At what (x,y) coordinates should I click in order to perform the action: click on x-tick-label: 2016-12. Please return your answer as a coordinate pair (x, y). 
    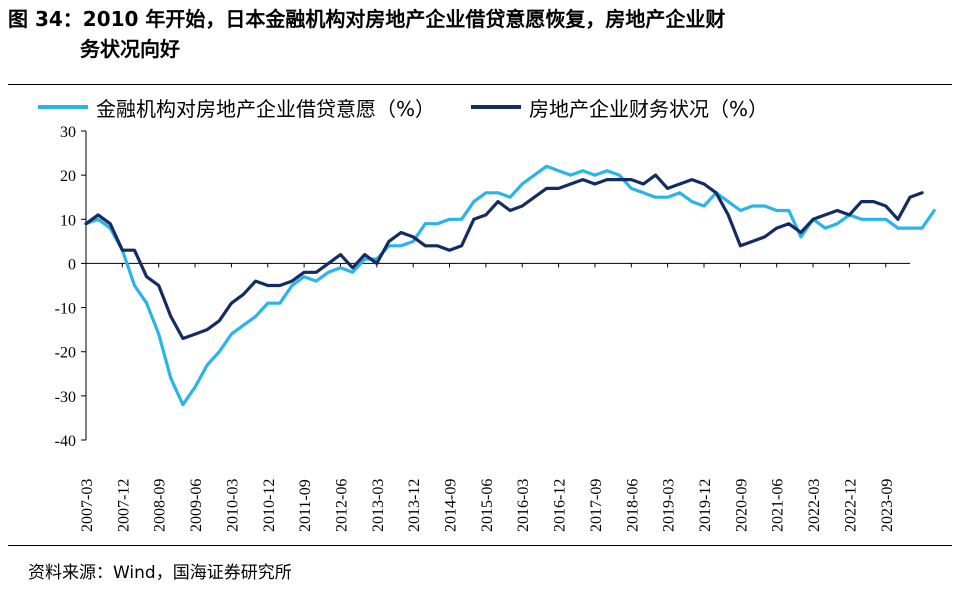
    Looking at the image, I should click on (560, 505).